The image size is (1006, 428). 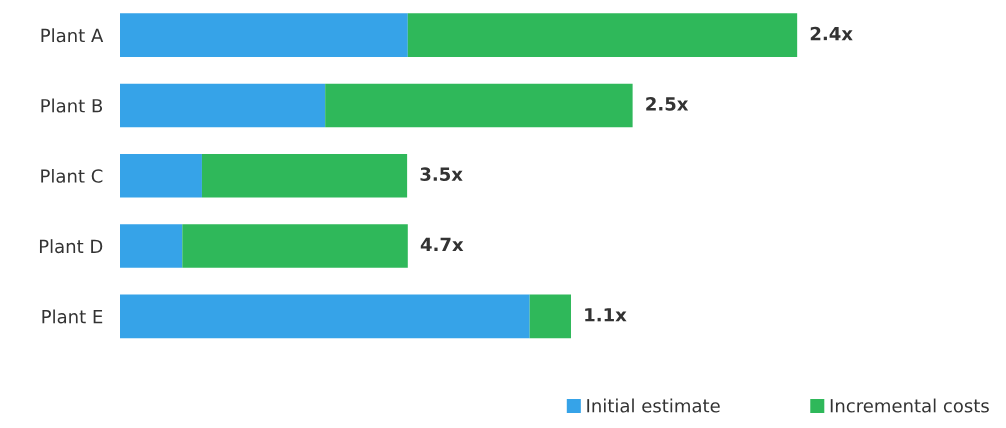 What do you see at coordinates (831, 33) in the screenshot?
I see `annotation: 2.4x` at bounding box center [831, 33].